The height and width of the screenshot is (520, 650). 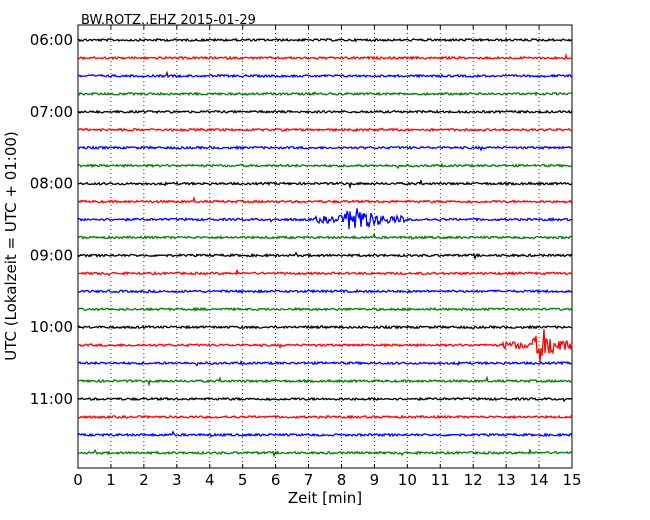 What do you see at coordinates (473, 480) in the screenshot?
I see `x-tick-label: 12` at bounding box center [473, 480].